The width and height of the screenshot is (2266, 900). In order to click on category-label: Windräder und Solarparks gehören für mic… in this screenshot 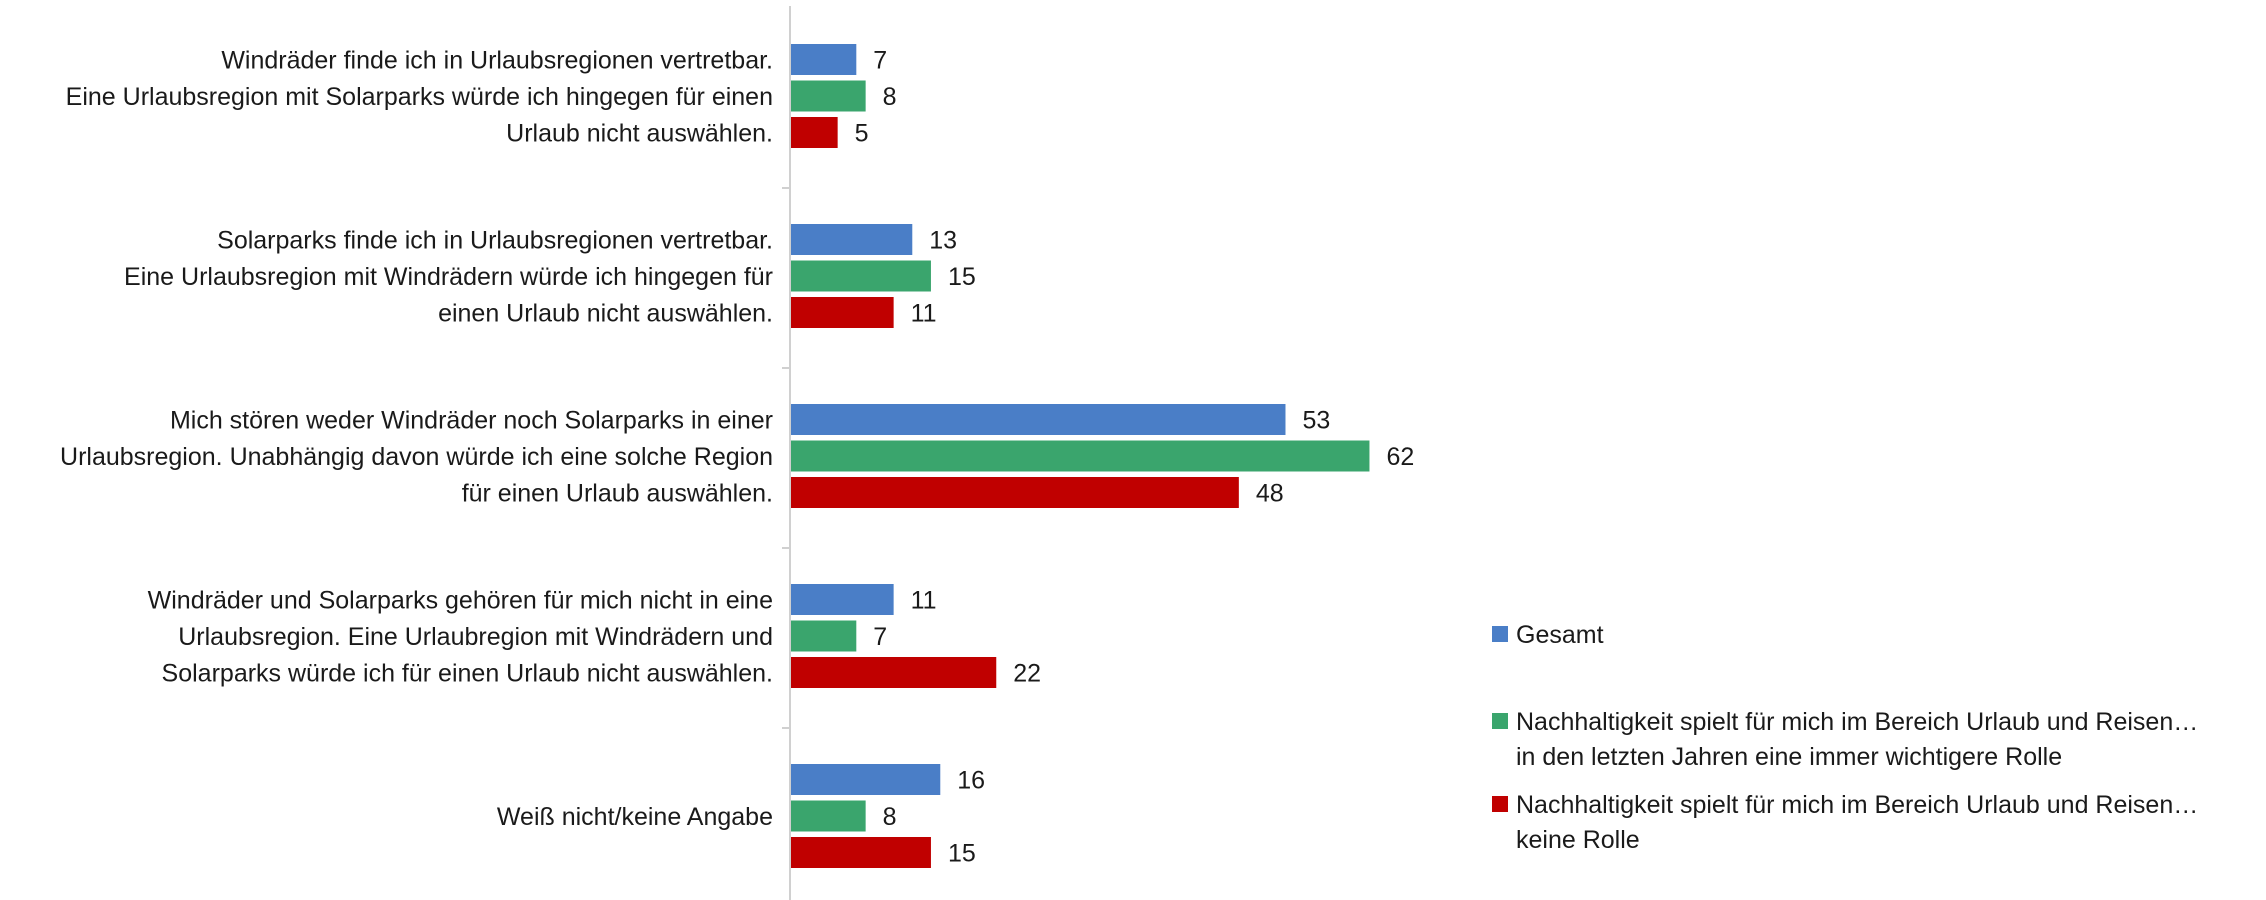, I will do `click(460, 601)`.